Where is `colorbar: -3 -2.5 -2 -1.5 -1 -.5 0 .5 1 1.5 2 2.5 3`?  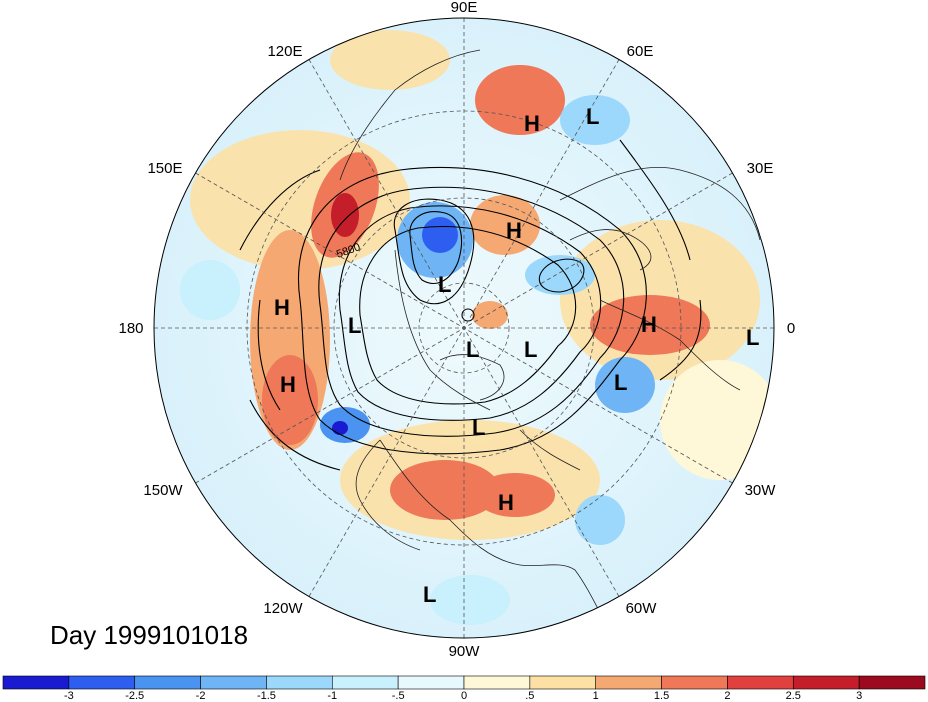
colorbar: -3 -2.5 -2 -1.5 -1 -.5 0 .5 1 1.5 2 2.5 3 is located at coordinates (464, 688).